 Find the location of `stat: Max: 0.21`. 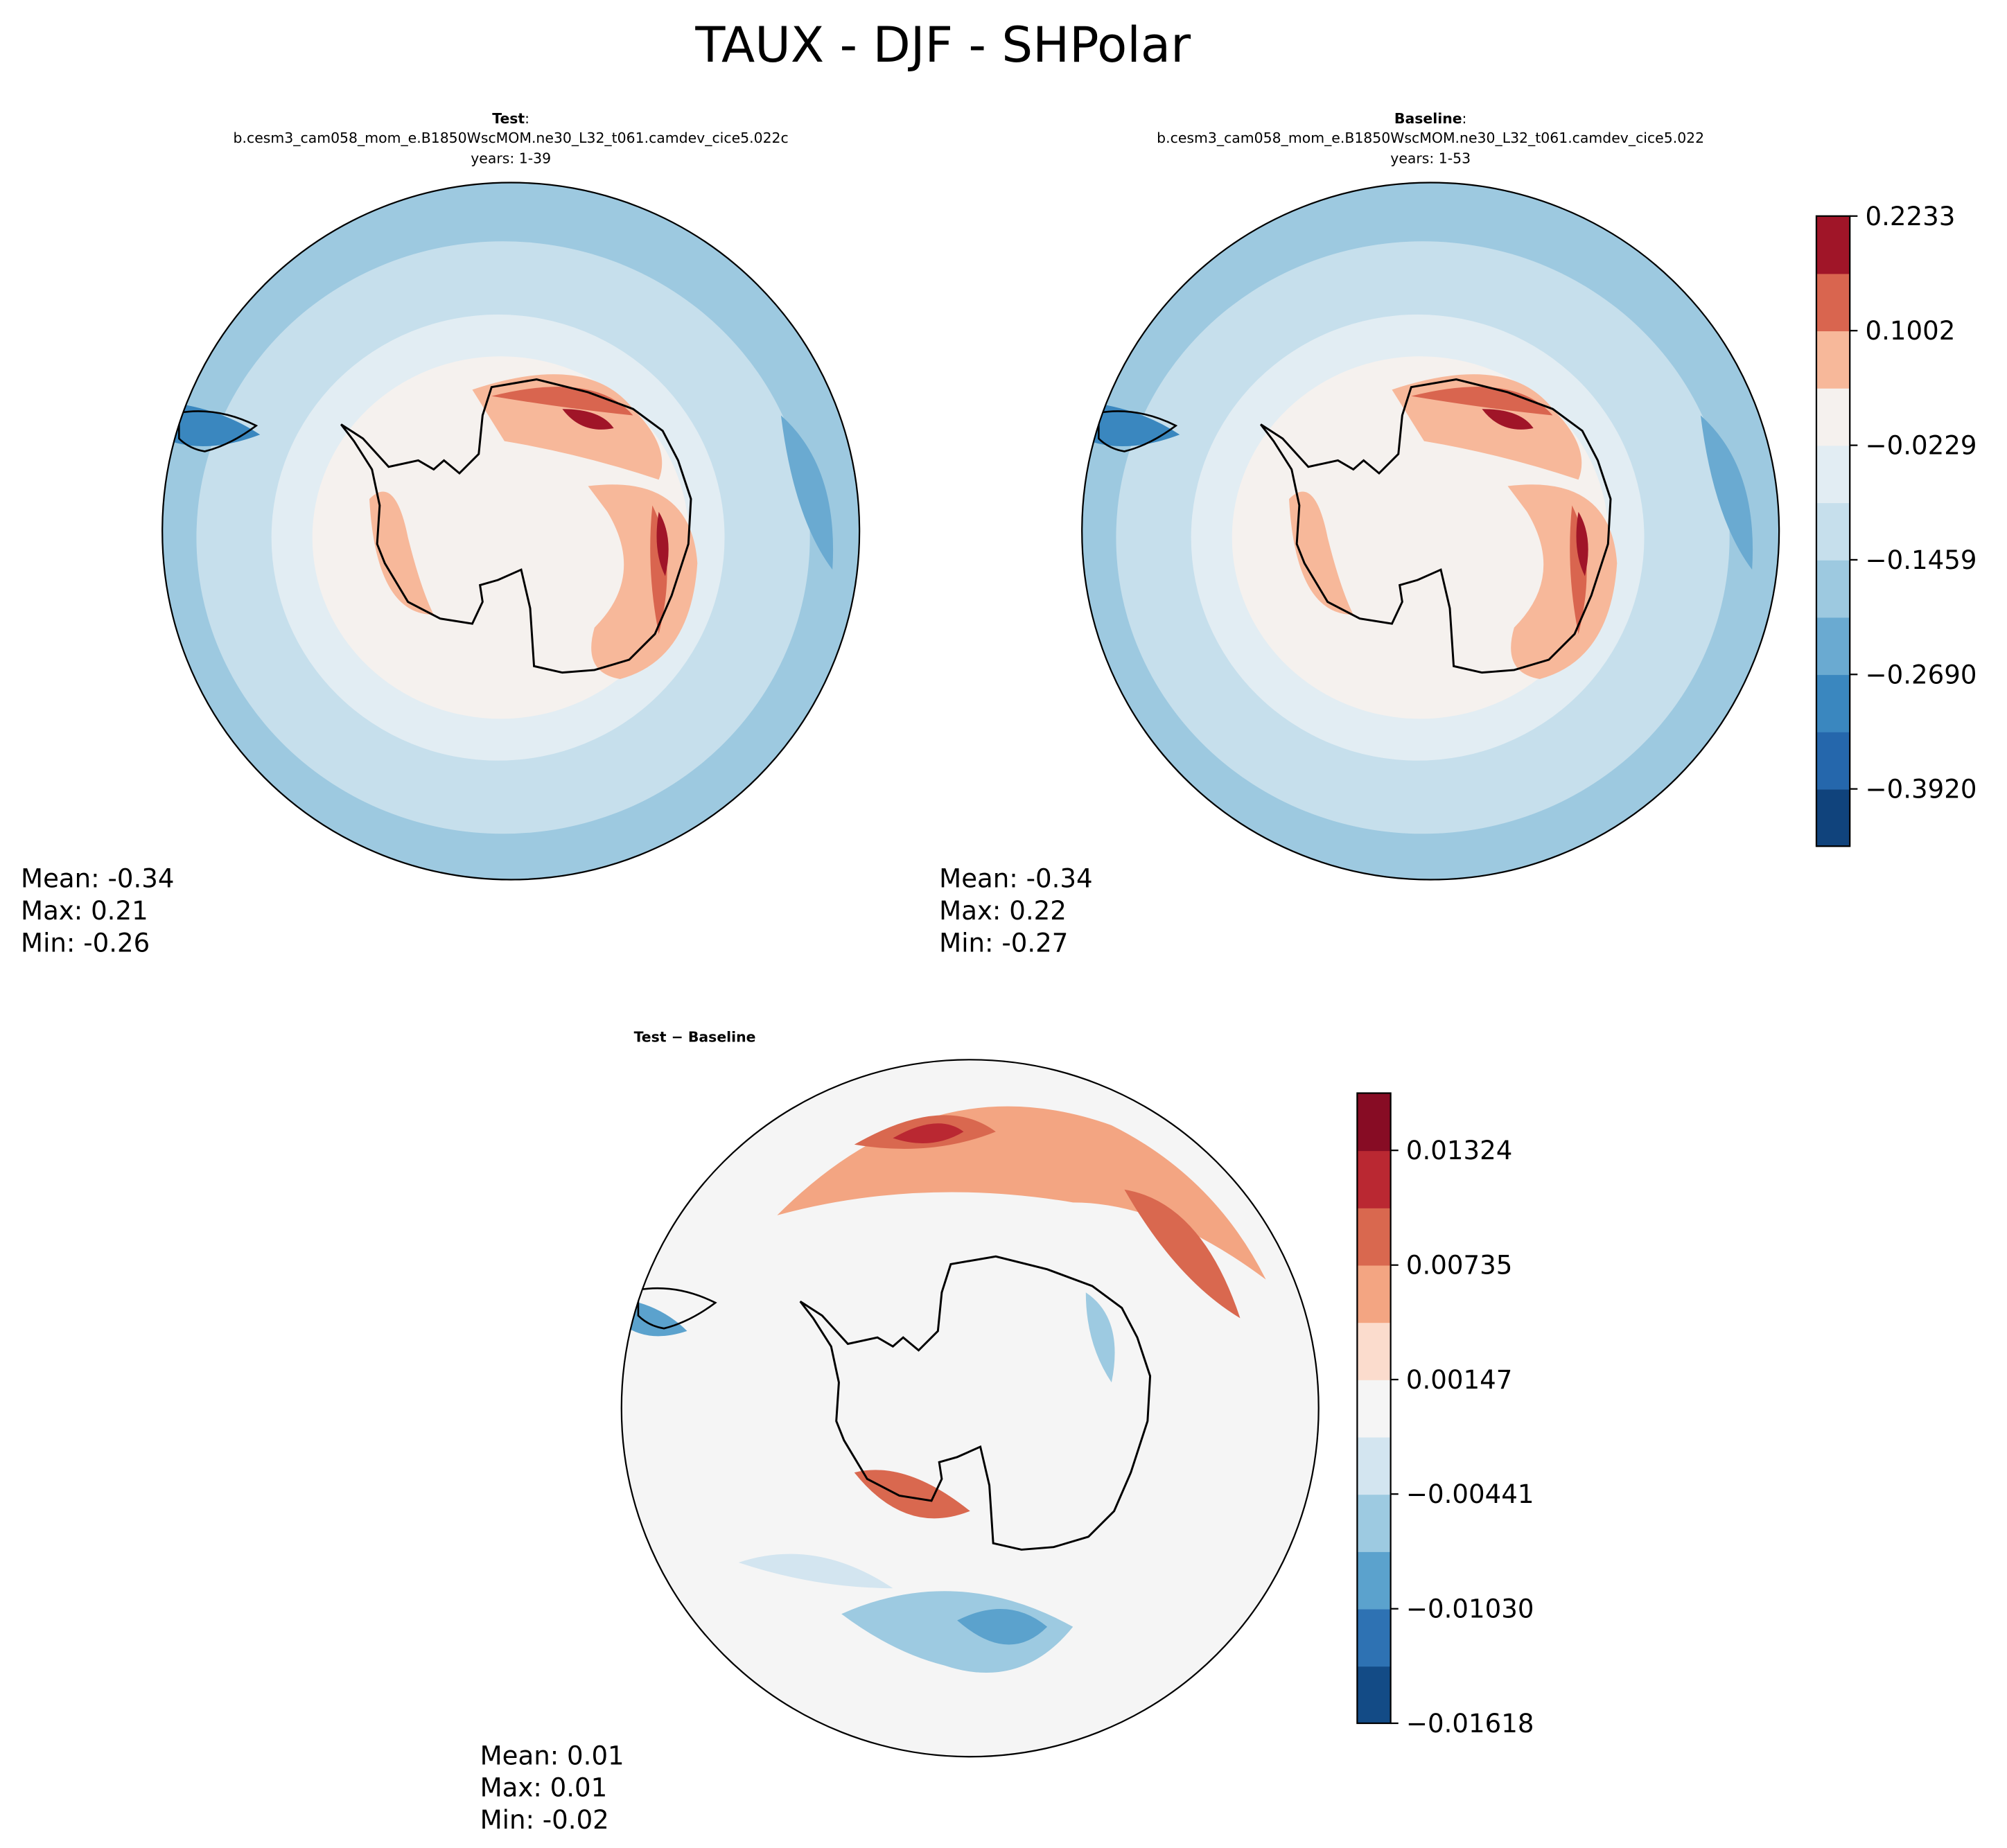

stat: Max: 0.21 is located at coordinates (84, 911).